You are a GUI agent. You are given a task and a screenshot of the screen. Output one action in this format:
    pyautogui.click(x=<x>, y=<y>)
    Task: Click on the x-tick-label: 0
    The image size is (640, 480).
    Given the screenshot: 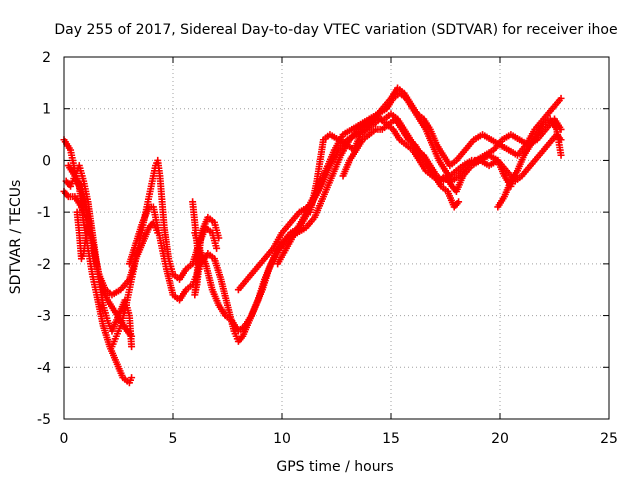 What is the action you would take?
    pyautogui.click(x=64, y=439)
    